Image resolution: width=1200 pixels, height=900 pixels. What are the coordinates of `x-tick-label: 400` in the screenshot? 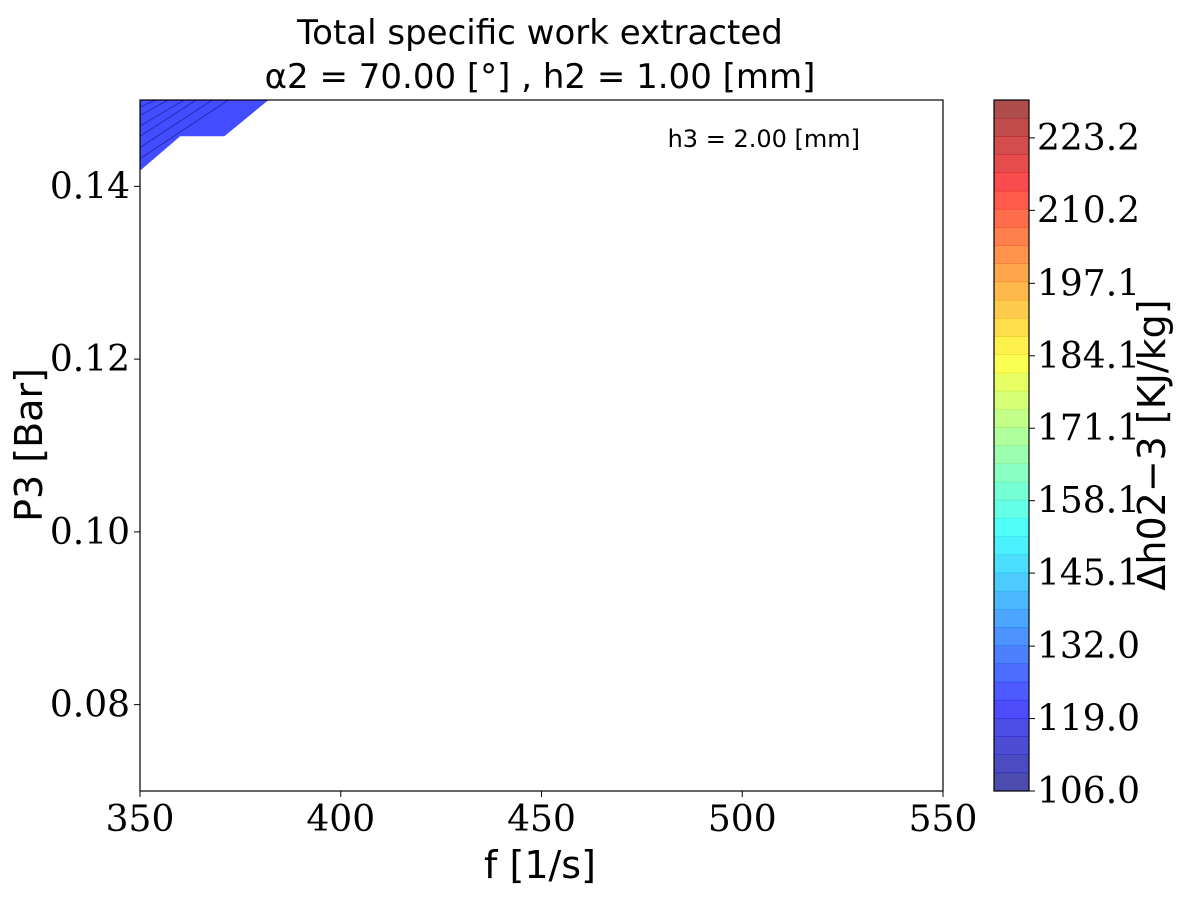 It's located at (340, 819).